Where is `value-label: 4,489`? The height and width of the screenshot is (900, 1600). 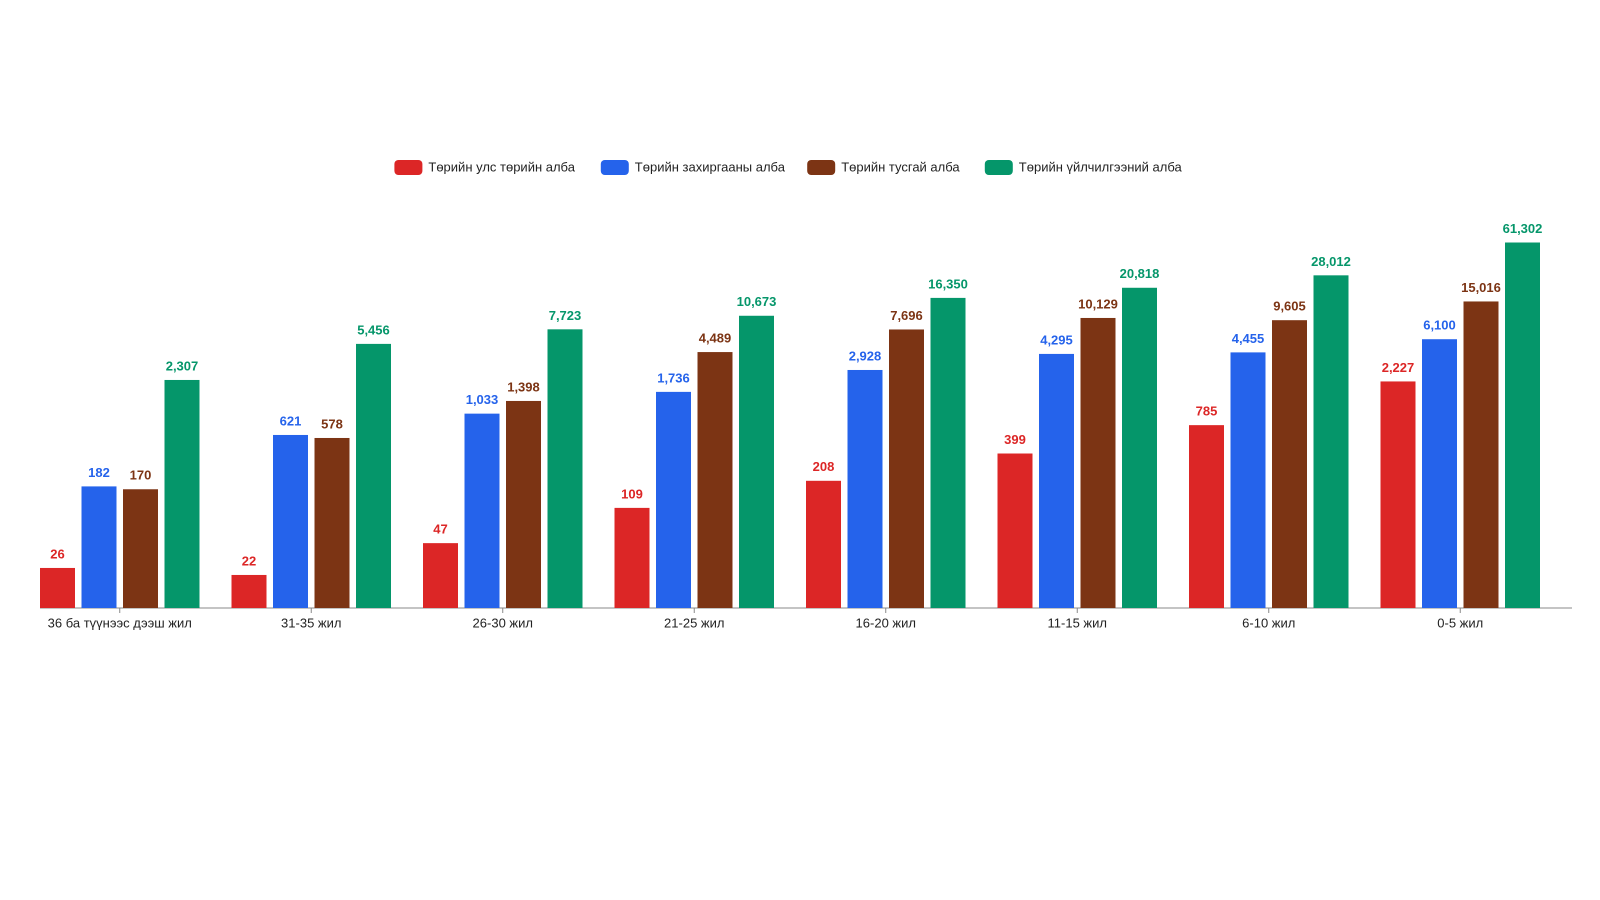
value-label: 4,489 is located at coordinates (715, 338).